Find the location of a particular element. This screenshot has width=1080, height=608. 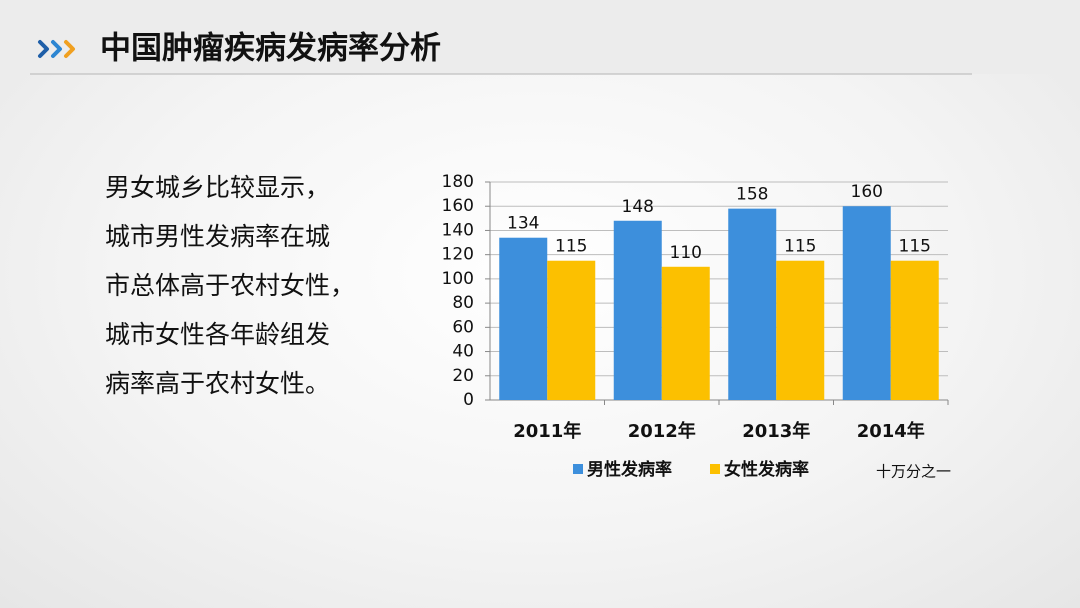

data-label: 158 is located at coordinates (752, 195).